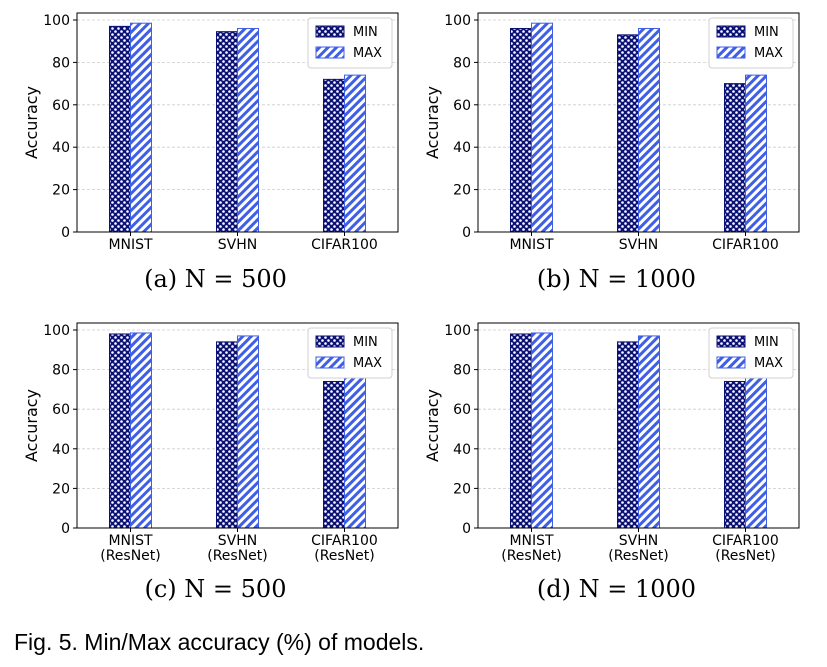 Image resolution: width=827 pixels, height=667 pixels. Describe the element at coordinates (219, 642) in the screenshot. I see `figure-caption: Fig. 5. Min/Max accuracy (%) of models.` at that location.